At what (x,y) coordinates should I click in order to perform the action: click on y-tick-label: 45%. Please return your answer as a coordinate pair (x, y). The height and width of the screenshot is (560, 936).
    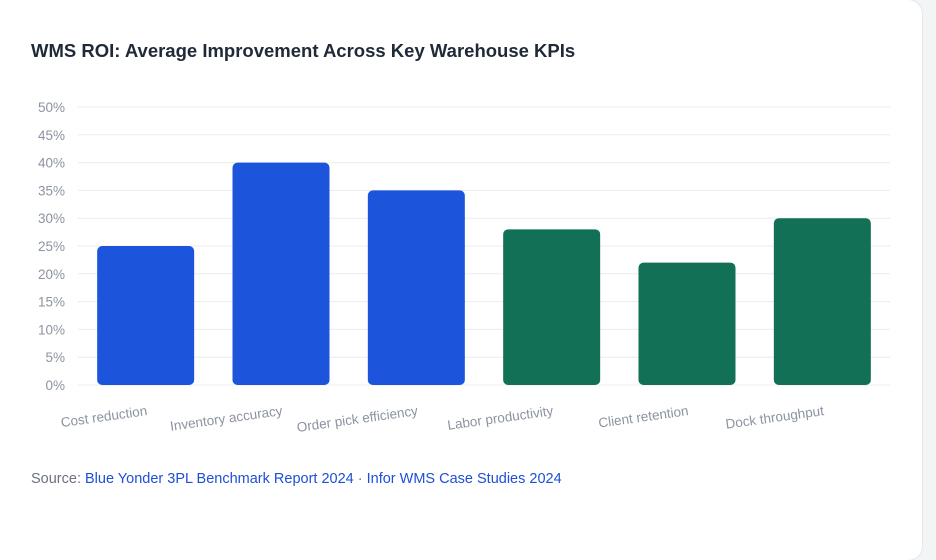
    Looking at the image, I should click on (51, 135).